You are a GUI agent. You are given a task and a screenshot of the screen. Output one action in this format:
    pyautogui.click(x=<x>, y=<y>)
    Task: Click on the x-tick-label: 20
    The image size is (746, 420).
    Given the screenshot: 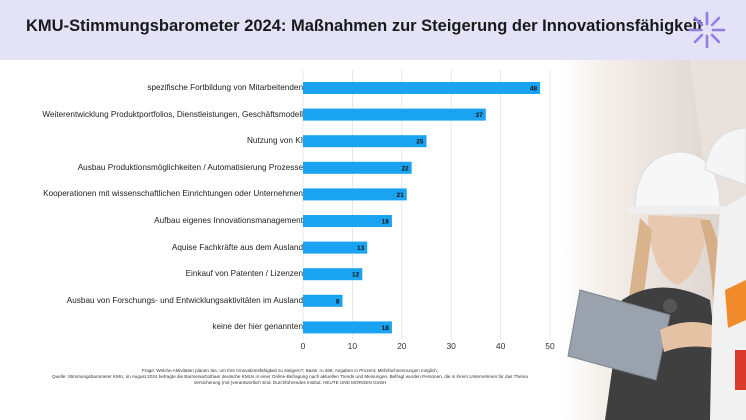 What is the action you would take?
    pyautogui.click(x=402, y=346)
    